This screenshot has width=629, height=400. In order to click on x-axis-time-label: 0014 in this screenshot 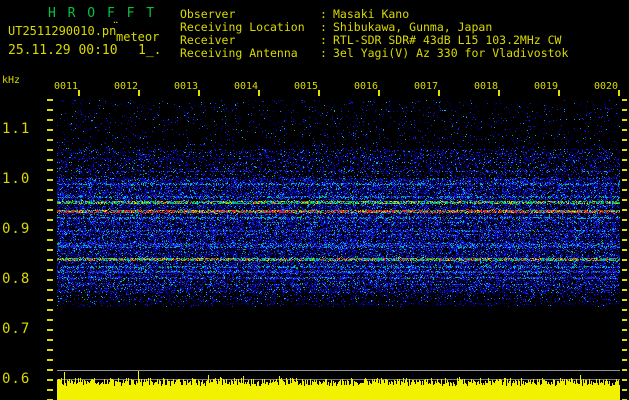, I will do `click(246, 86)`.